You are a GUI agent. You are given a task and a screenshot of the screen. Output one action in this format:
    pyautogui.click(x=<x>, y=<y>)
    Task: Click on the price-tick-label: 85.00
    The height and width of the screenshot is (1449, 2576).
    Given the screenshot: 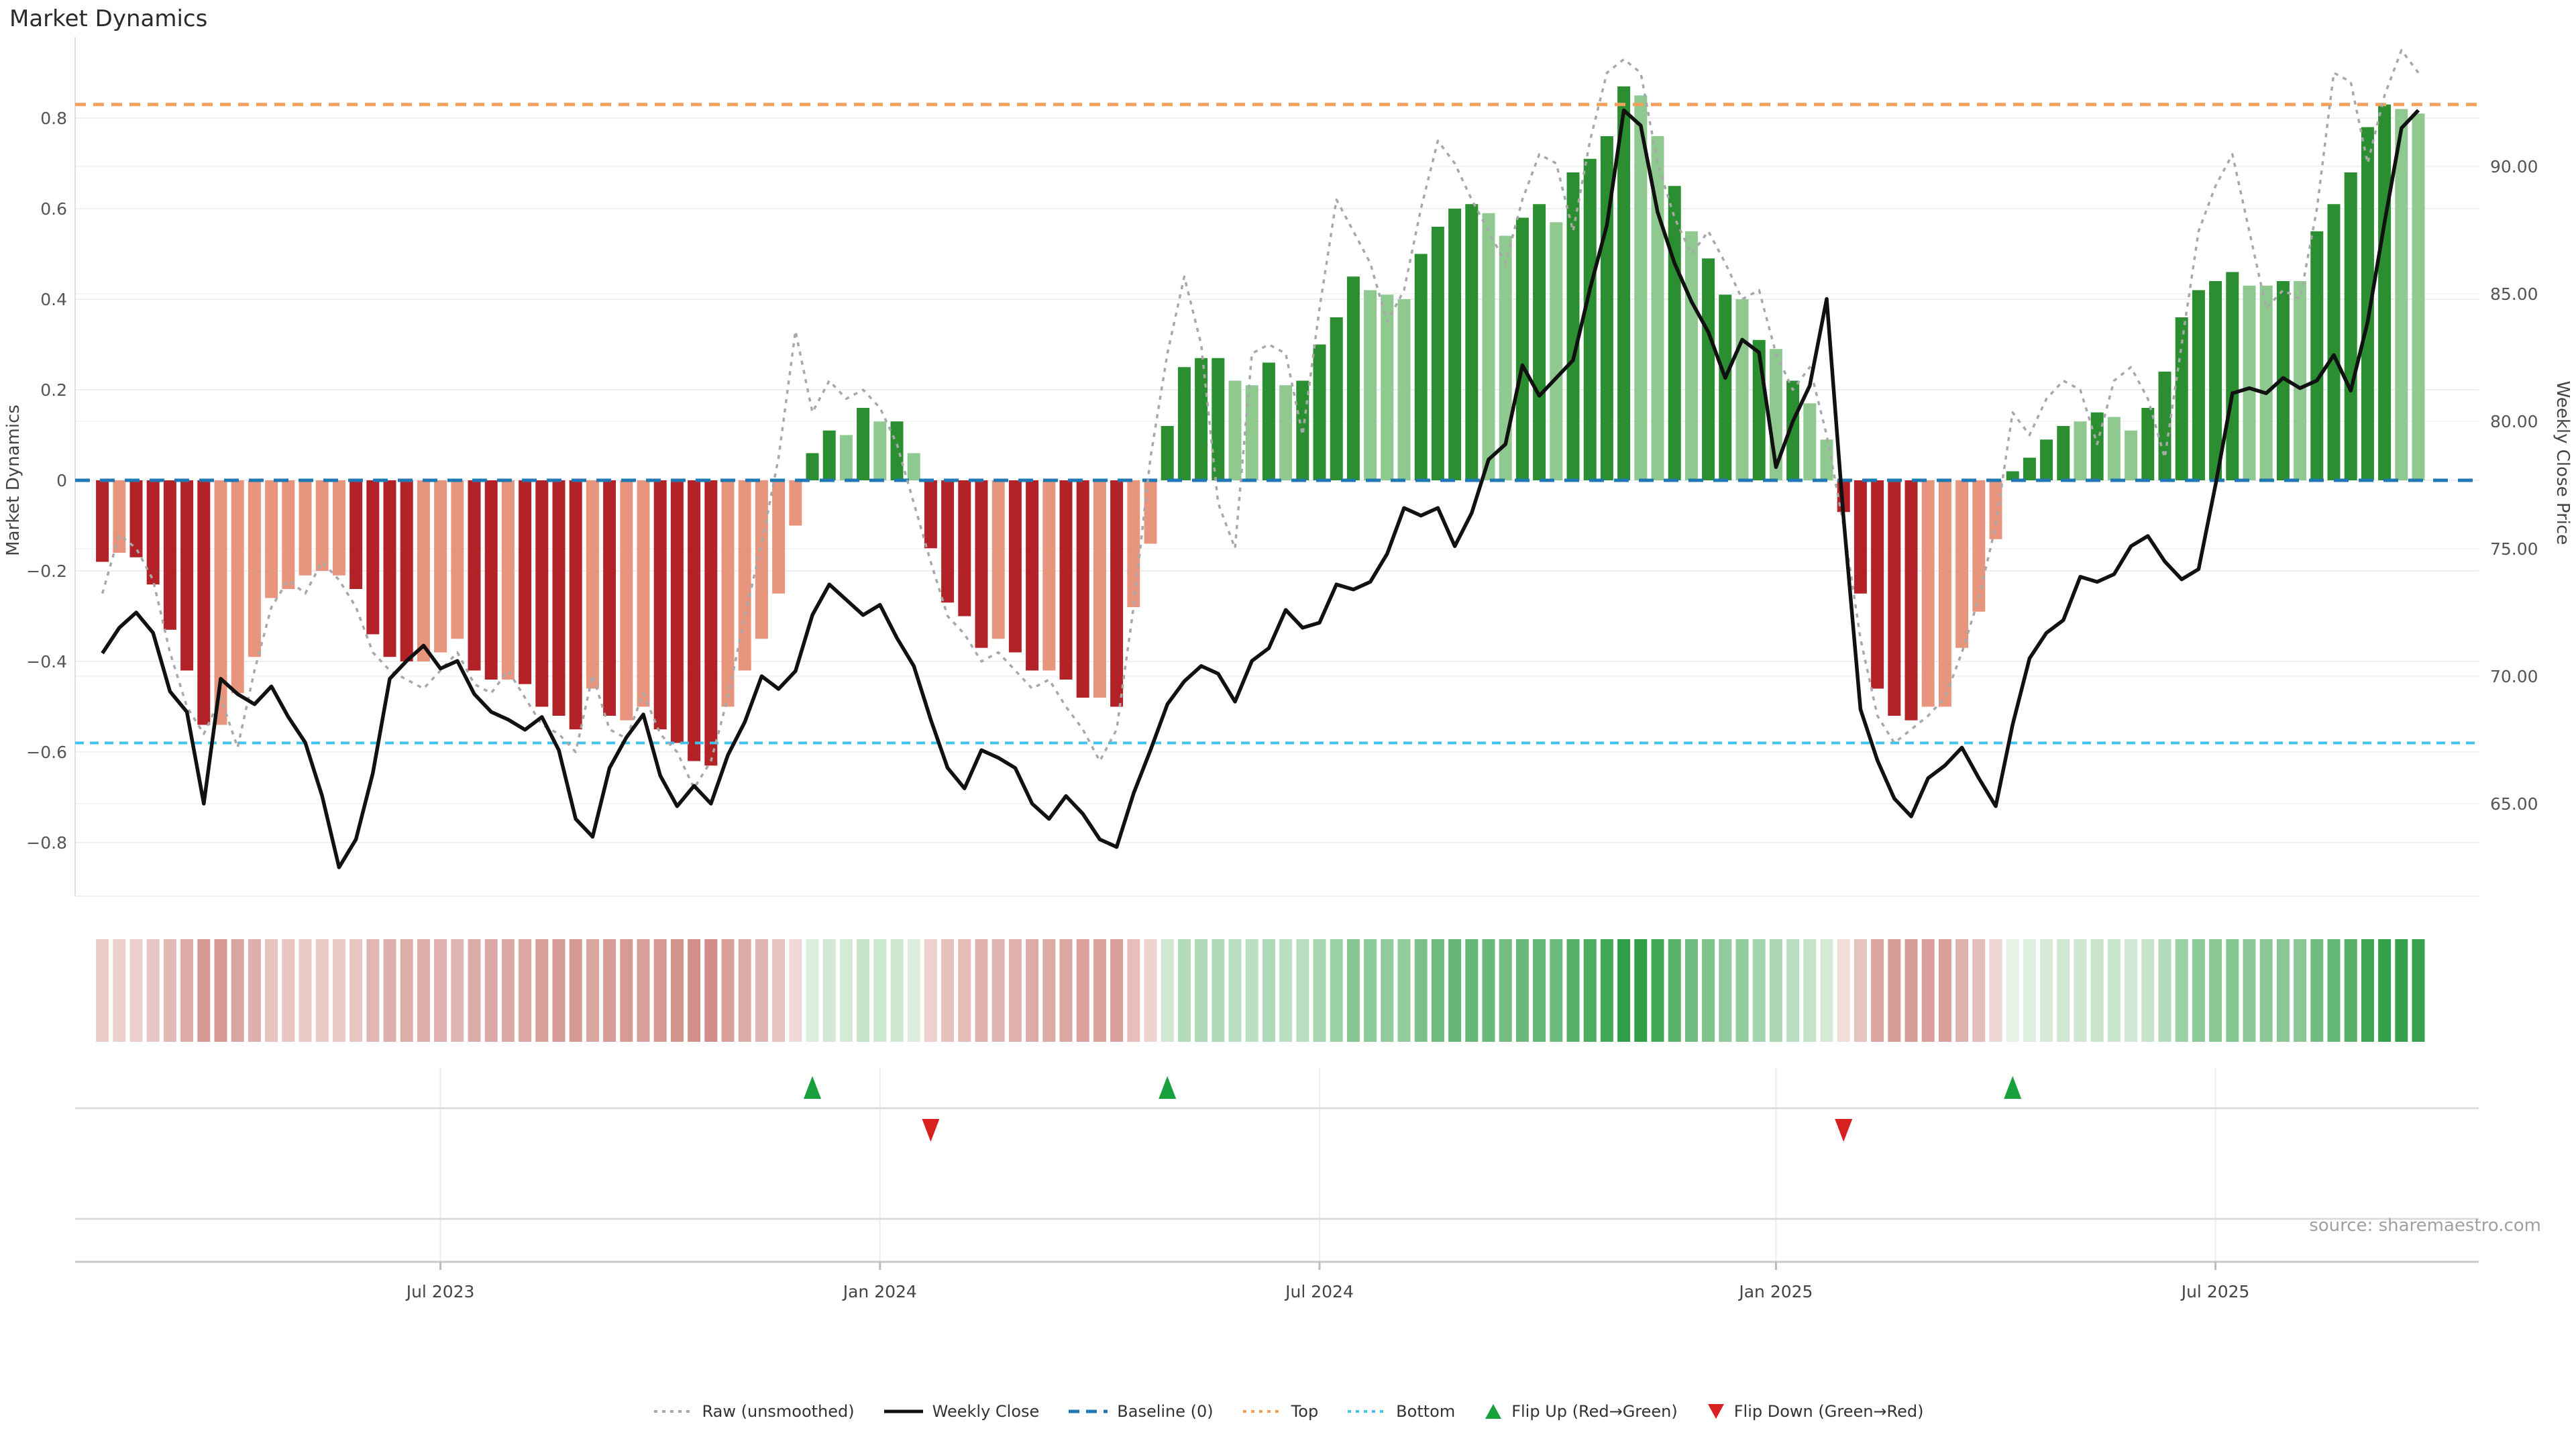 What is the action you would take?
    pyautogui.click(x=2514, y=294)
    